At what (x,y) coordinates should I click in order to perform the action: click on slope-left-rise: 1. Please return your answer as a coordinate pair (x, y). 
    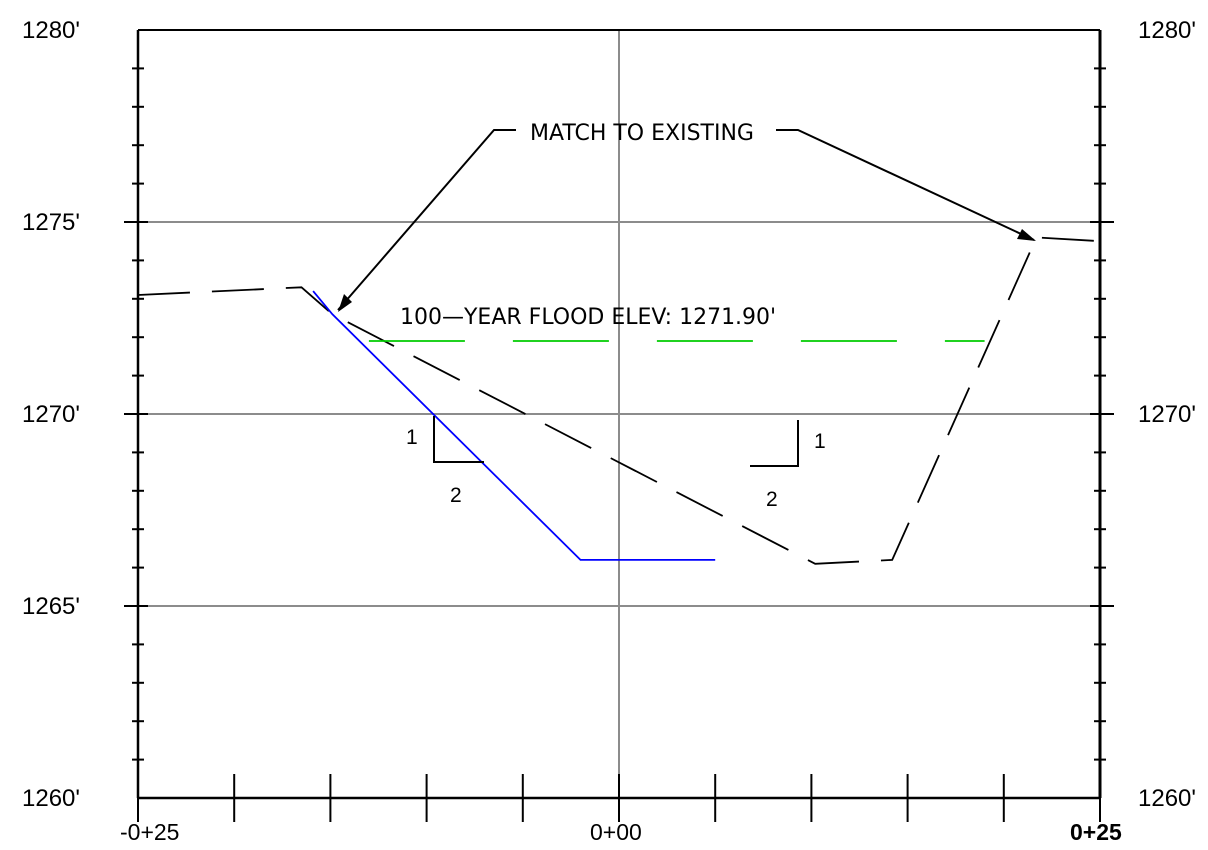
    Looking at the image, I should click on (412, 437).